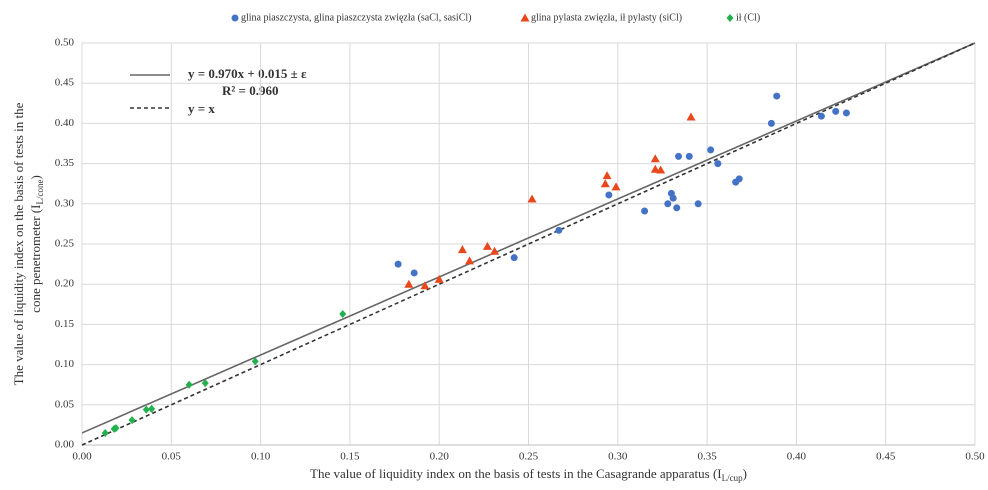  Describe the element at coordinates (65, 284) in the screenshot. I see `y-tick-label: 0.20` at that location.